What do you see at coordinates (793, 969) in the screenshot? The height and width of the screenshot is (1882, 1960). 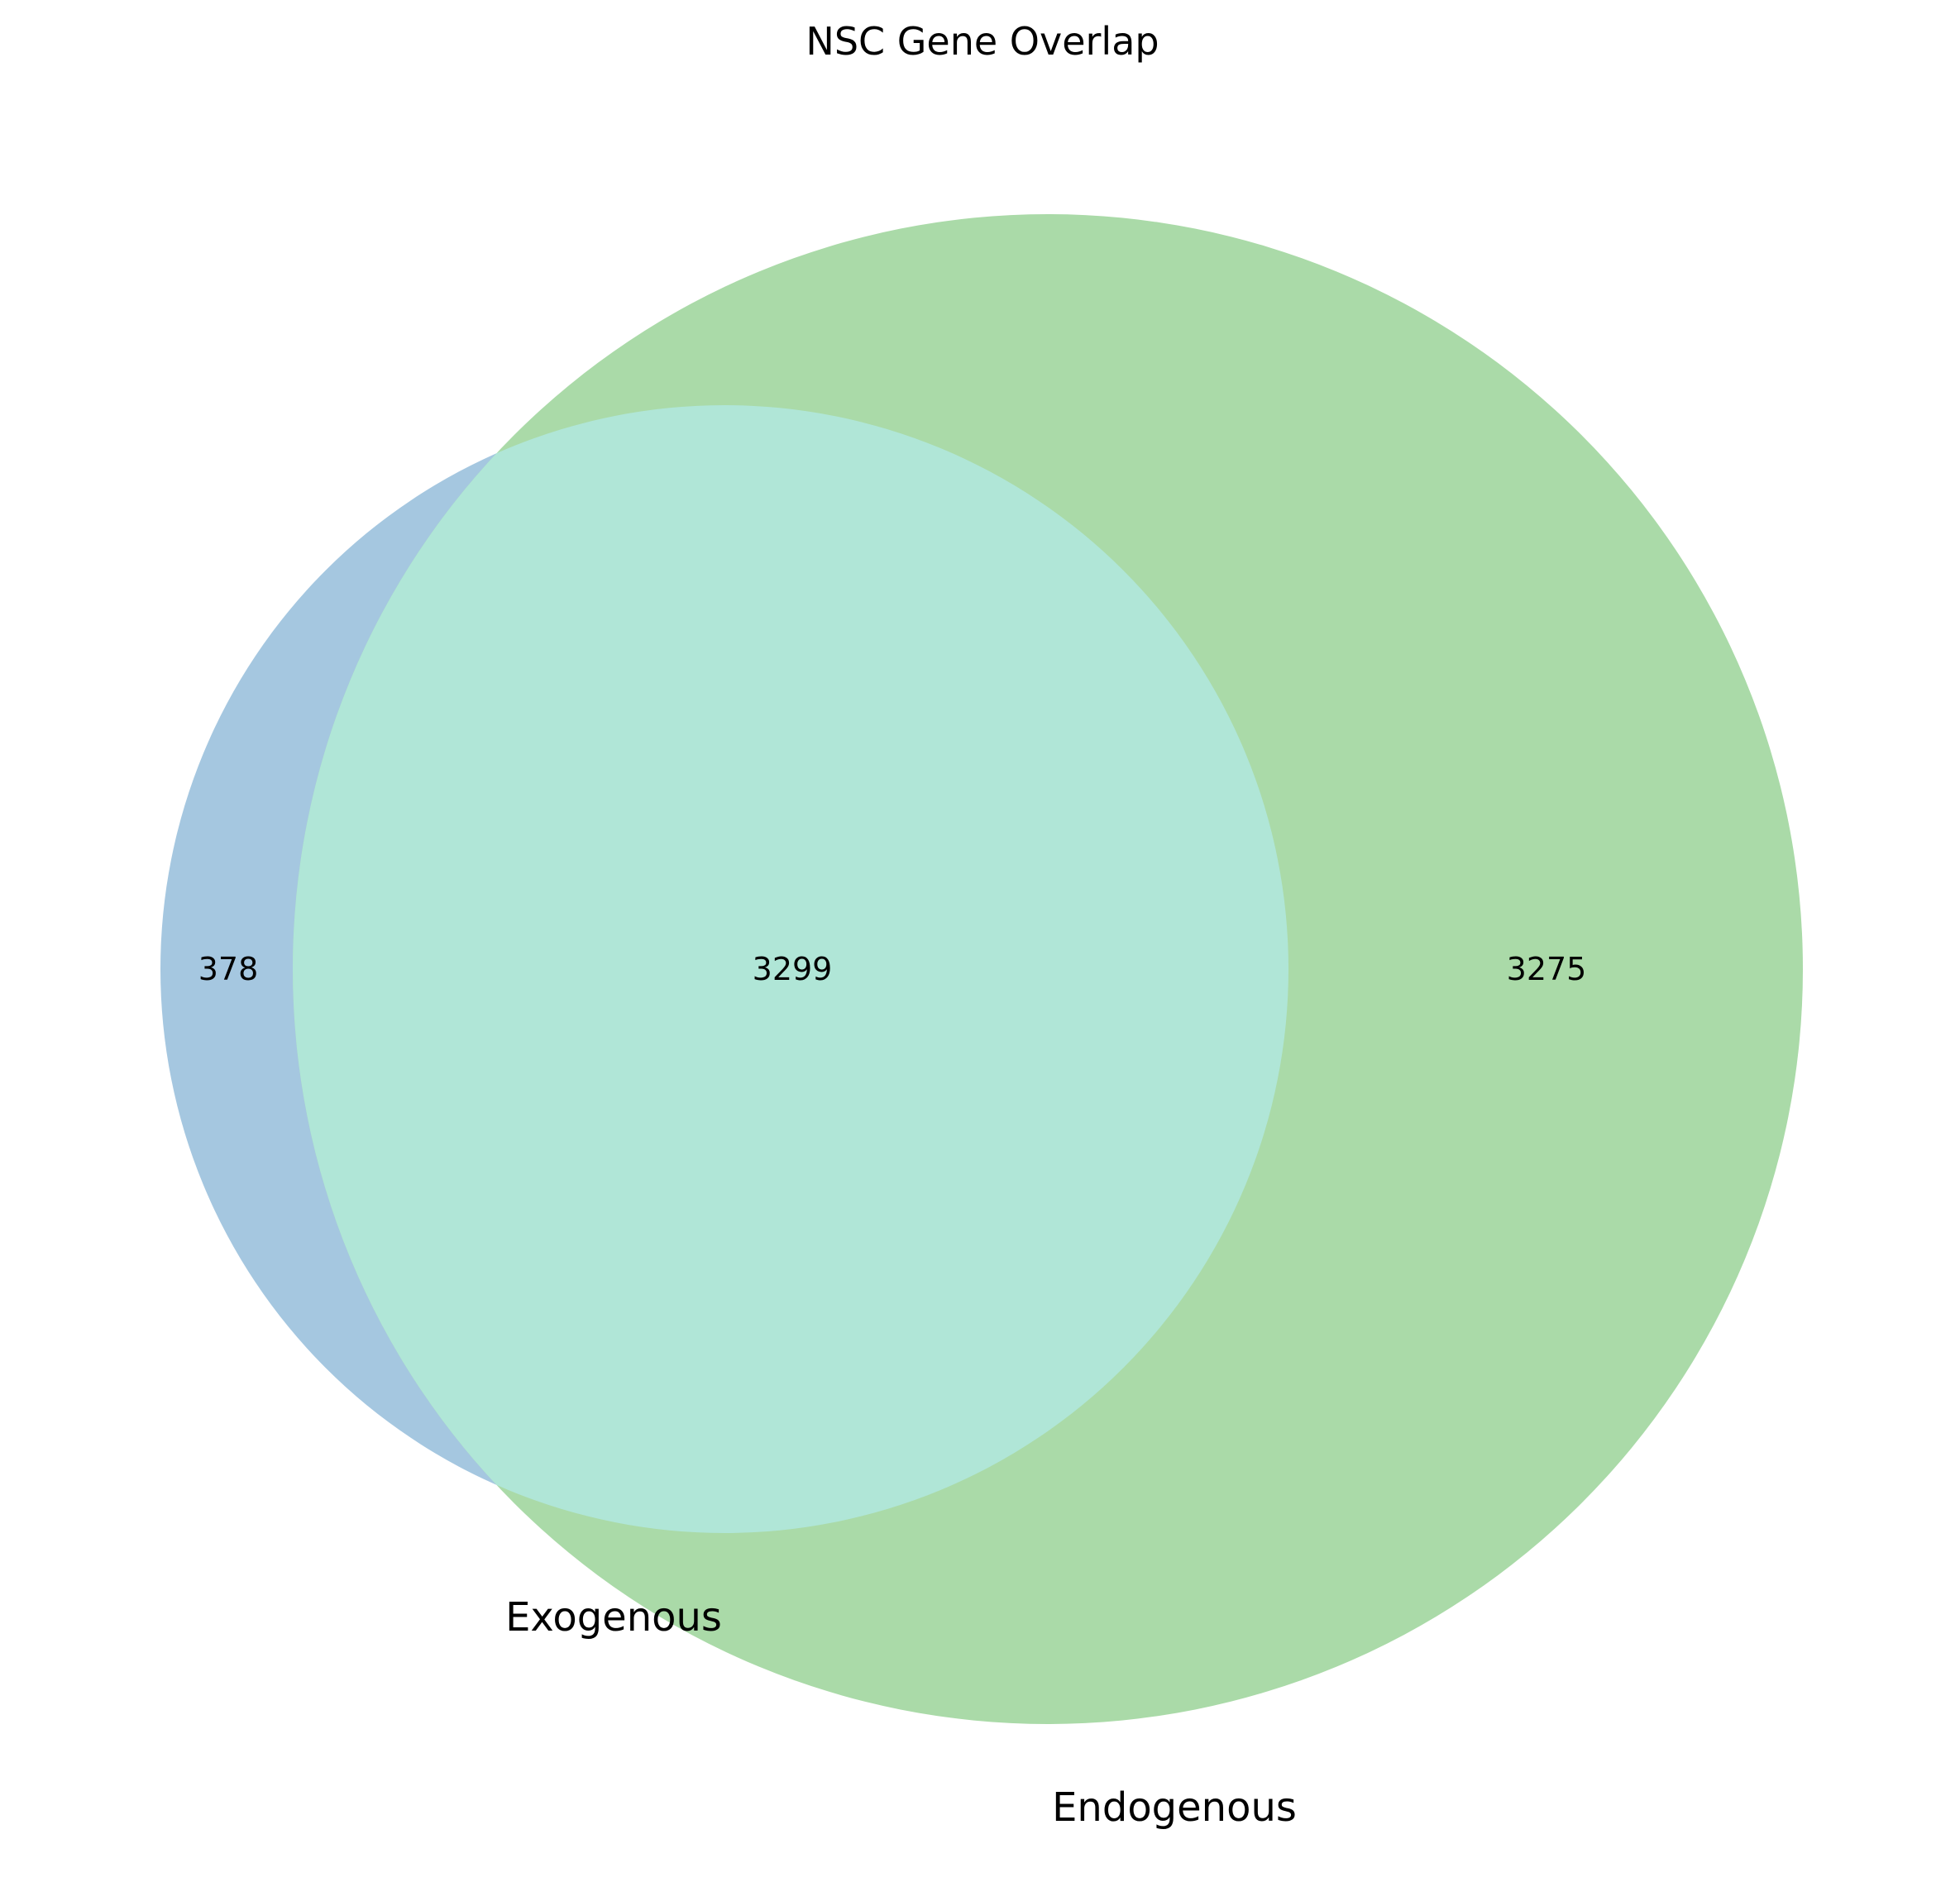 I see `intersection-count: 3299` at bounding box center [793, 969].